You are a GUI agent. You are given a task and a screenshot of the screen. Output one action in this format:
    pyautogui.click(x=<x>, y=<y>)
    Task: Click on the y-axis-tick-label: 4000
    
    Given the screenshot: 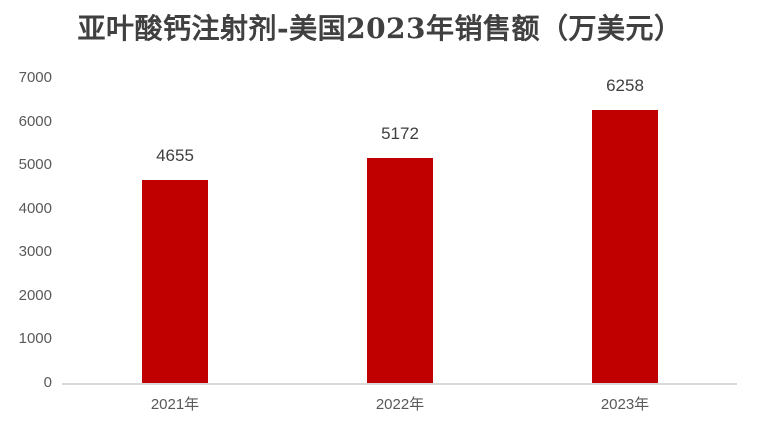 What is the action you would take?
    pyautogui.click(x=35, y=208)
    